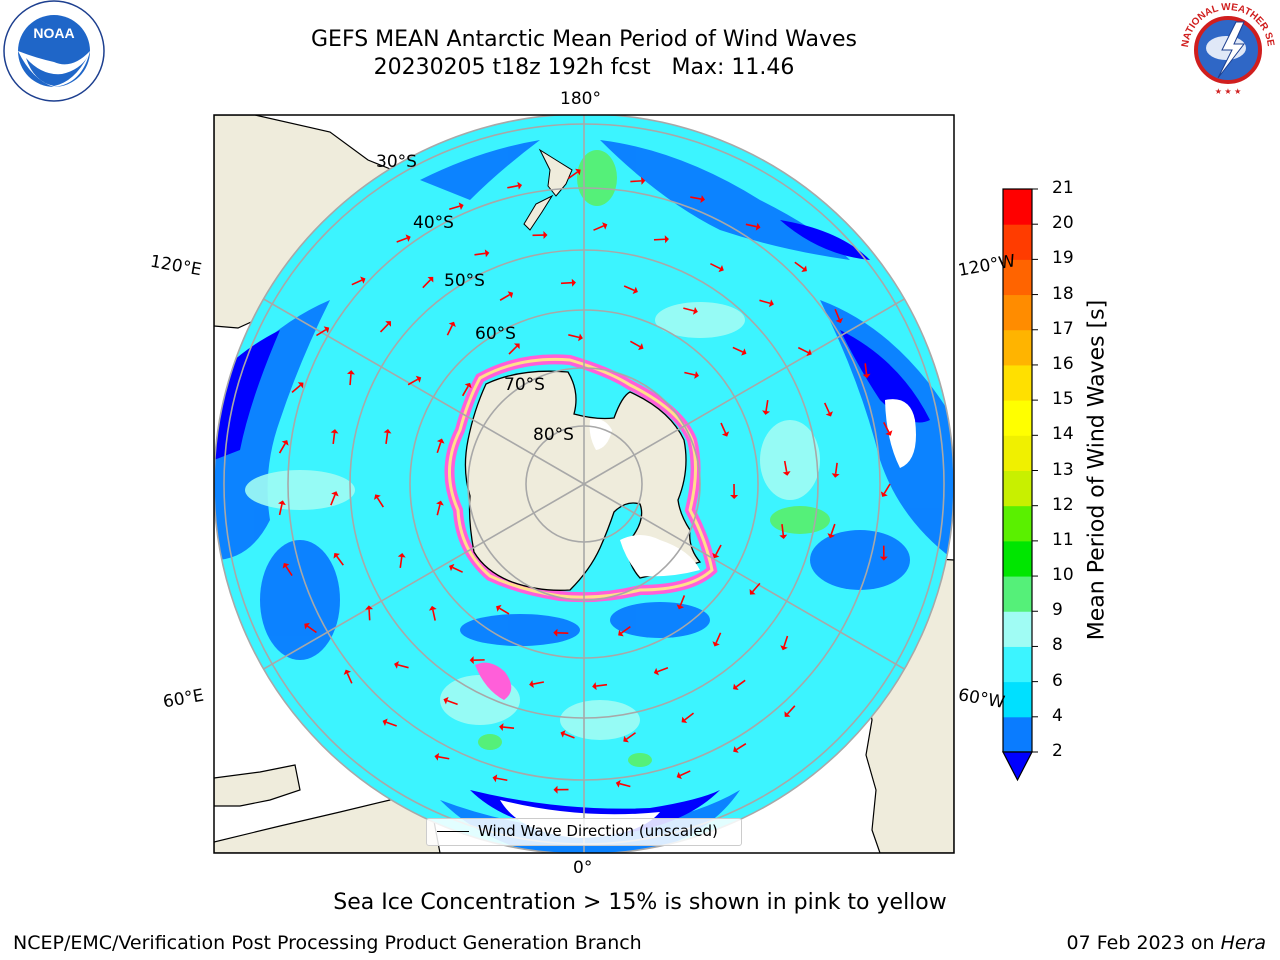 The image size is (1280, 960). I want to click on colorbar-tick-label: 2, so click(1057, 751).